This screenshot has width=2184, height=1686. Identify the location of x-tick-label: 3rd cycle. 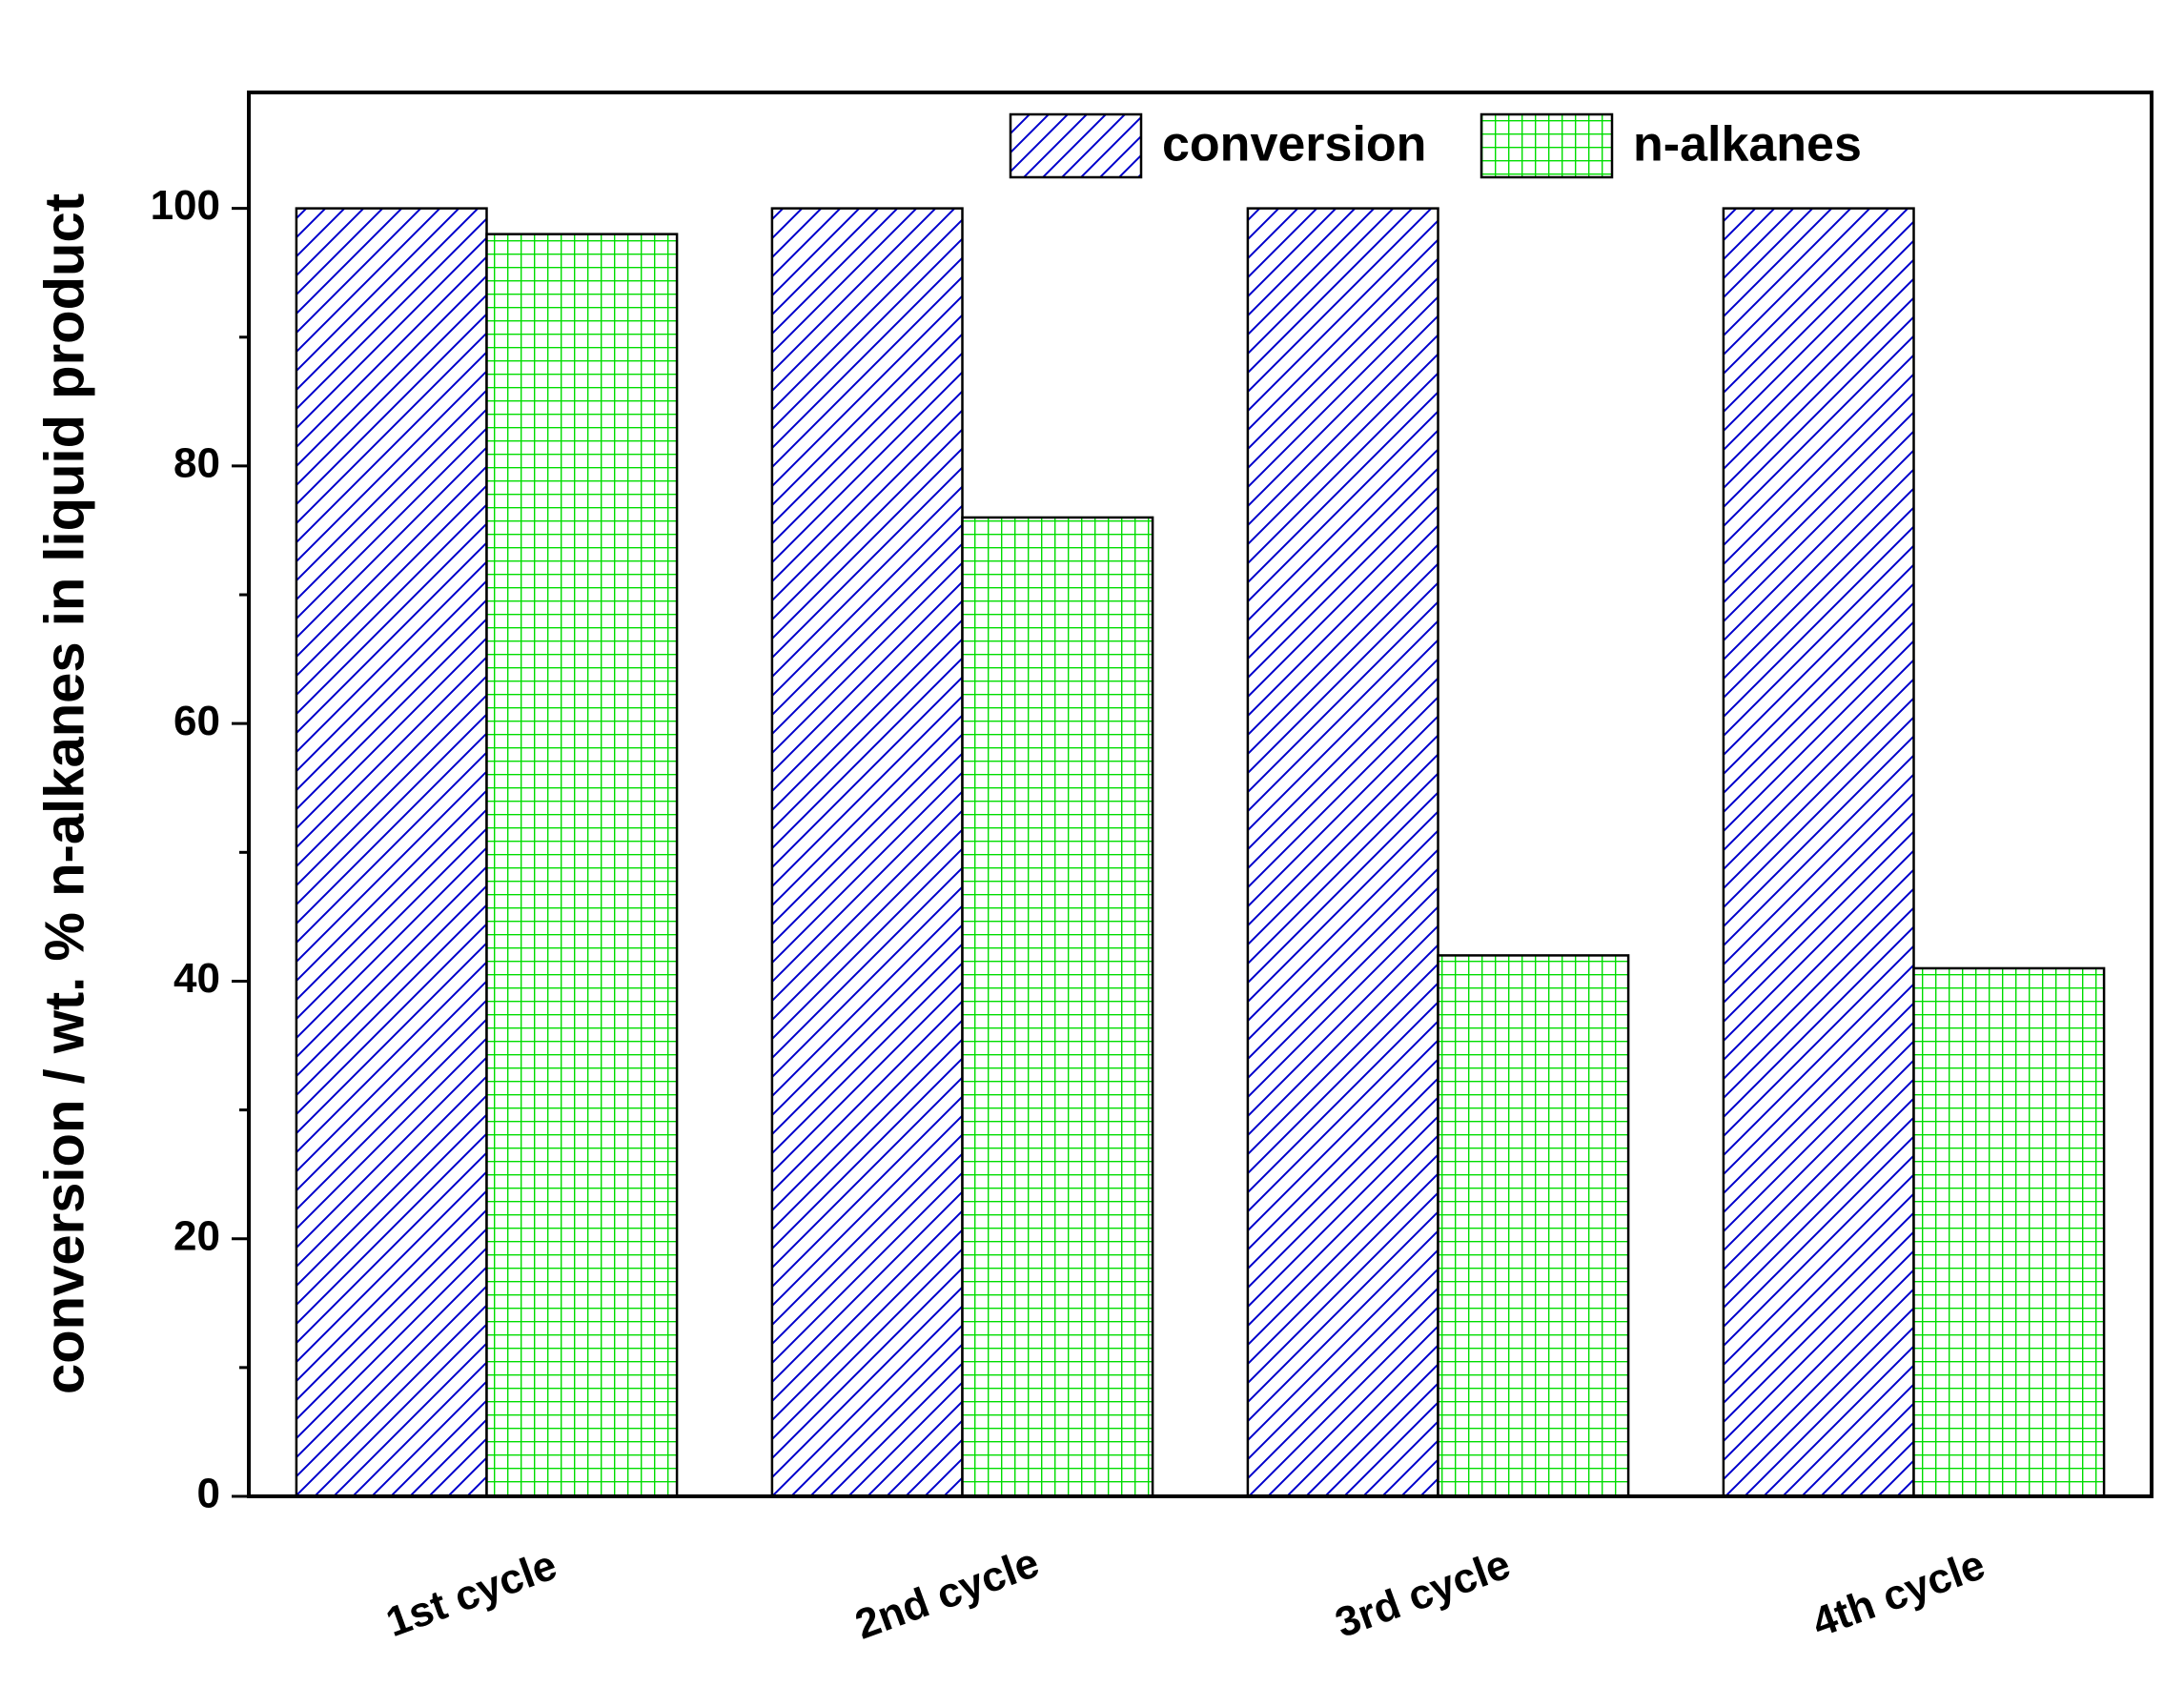
(1423, 1594).